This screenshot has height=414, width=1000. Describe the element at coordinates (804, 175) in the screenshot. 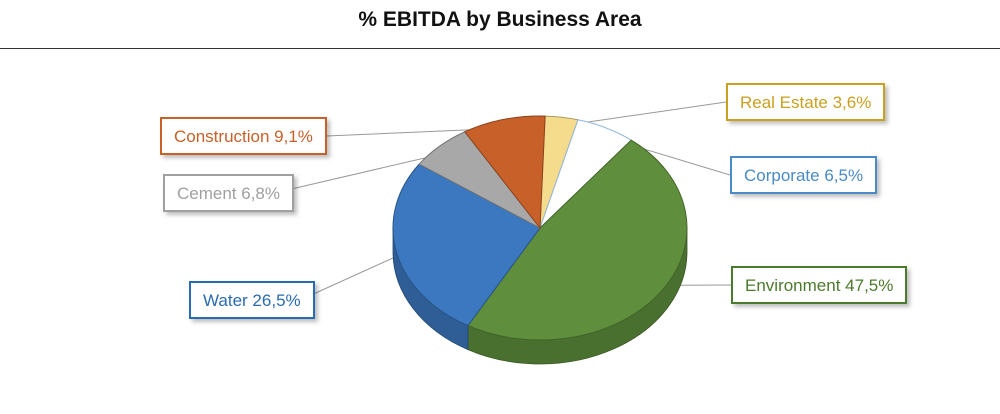

I see `data-label-corporate: Corporate 6,5%` at that location.